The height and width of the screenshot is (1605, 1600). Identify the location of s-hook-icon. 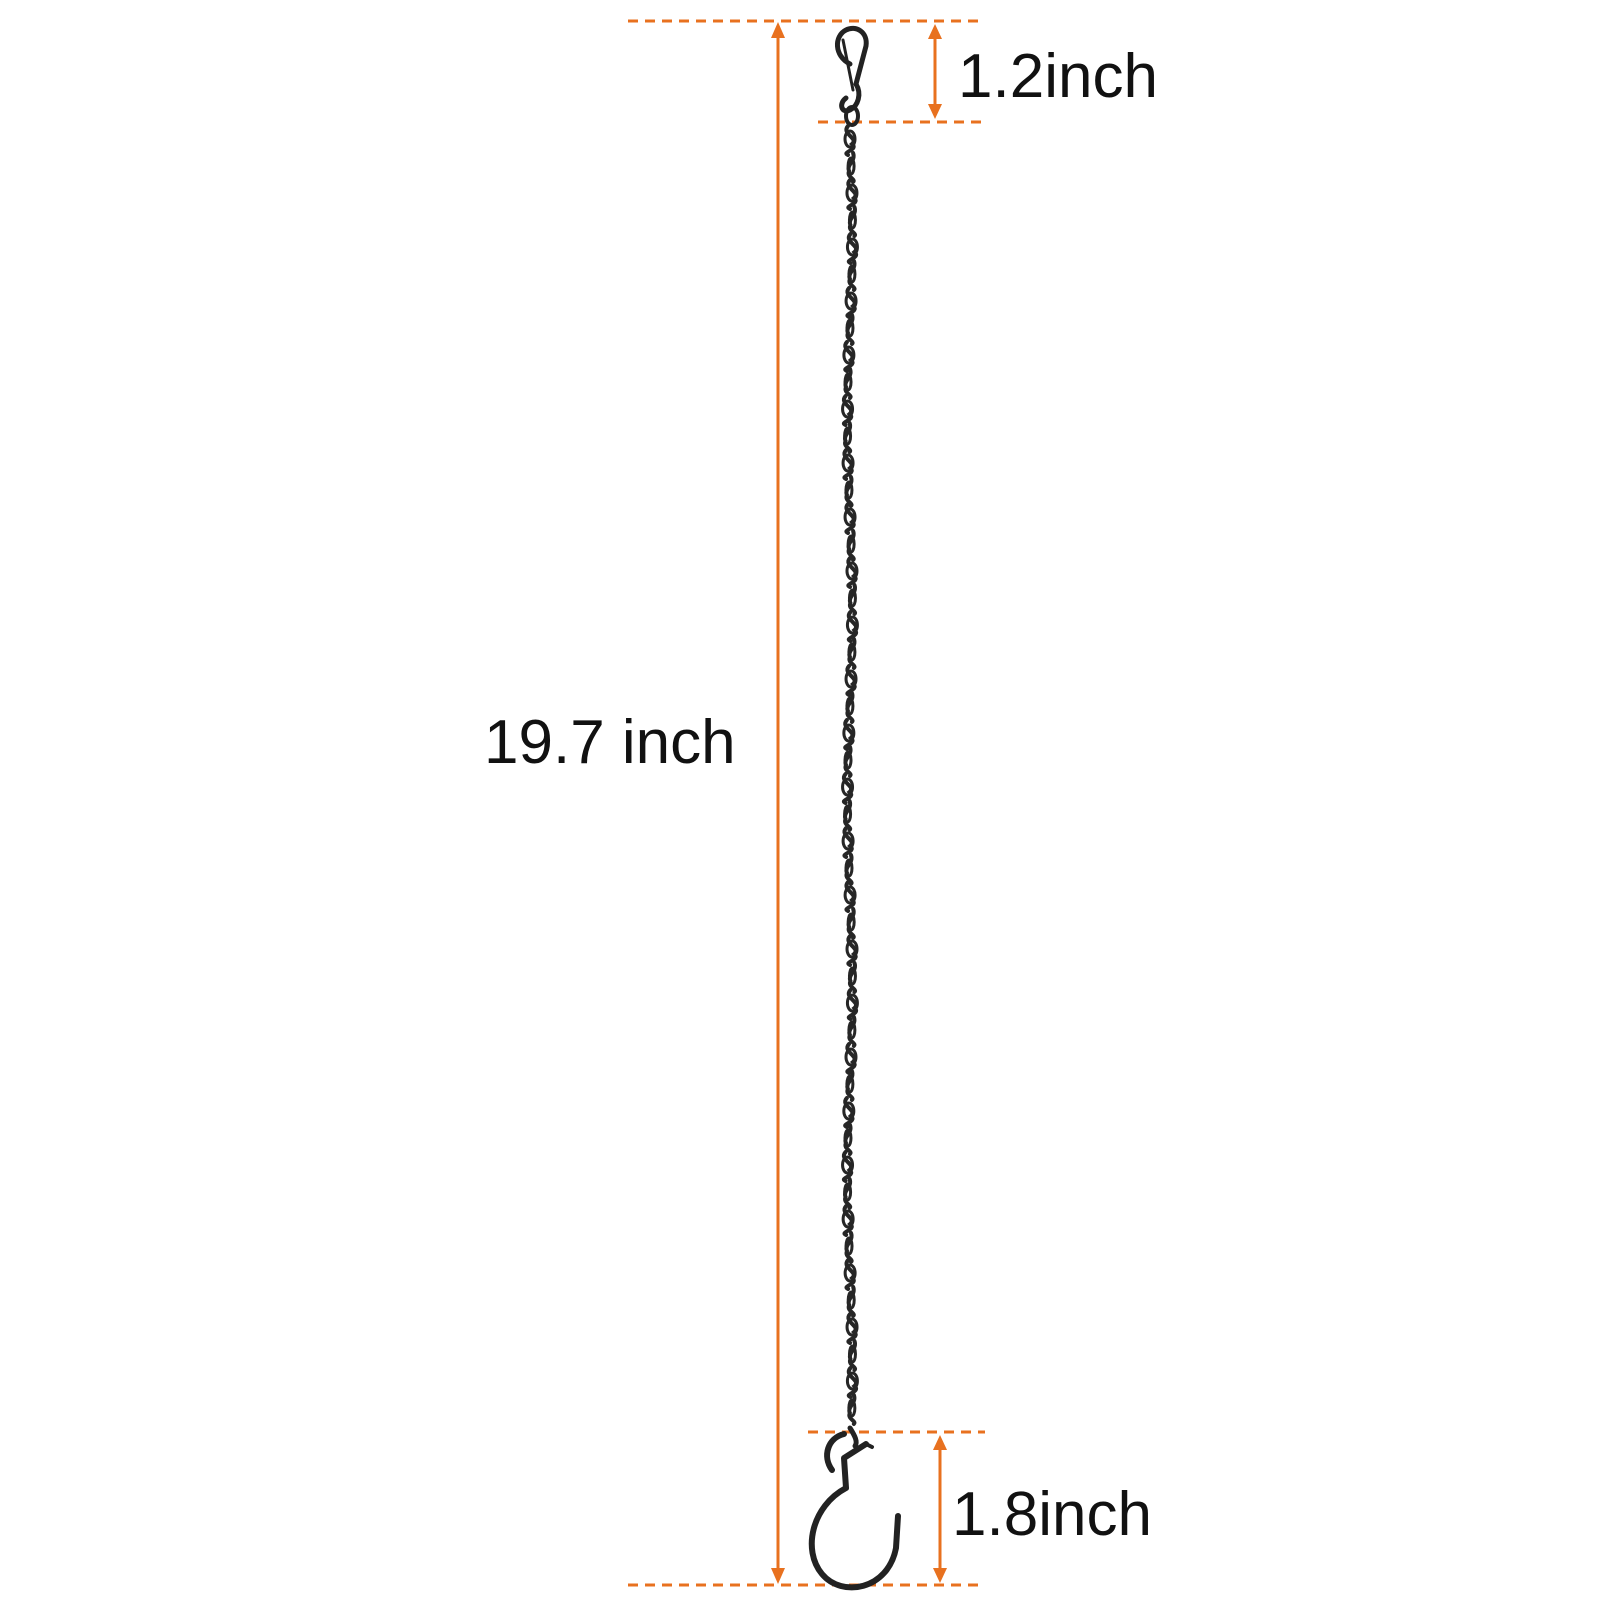
(854, 1508).